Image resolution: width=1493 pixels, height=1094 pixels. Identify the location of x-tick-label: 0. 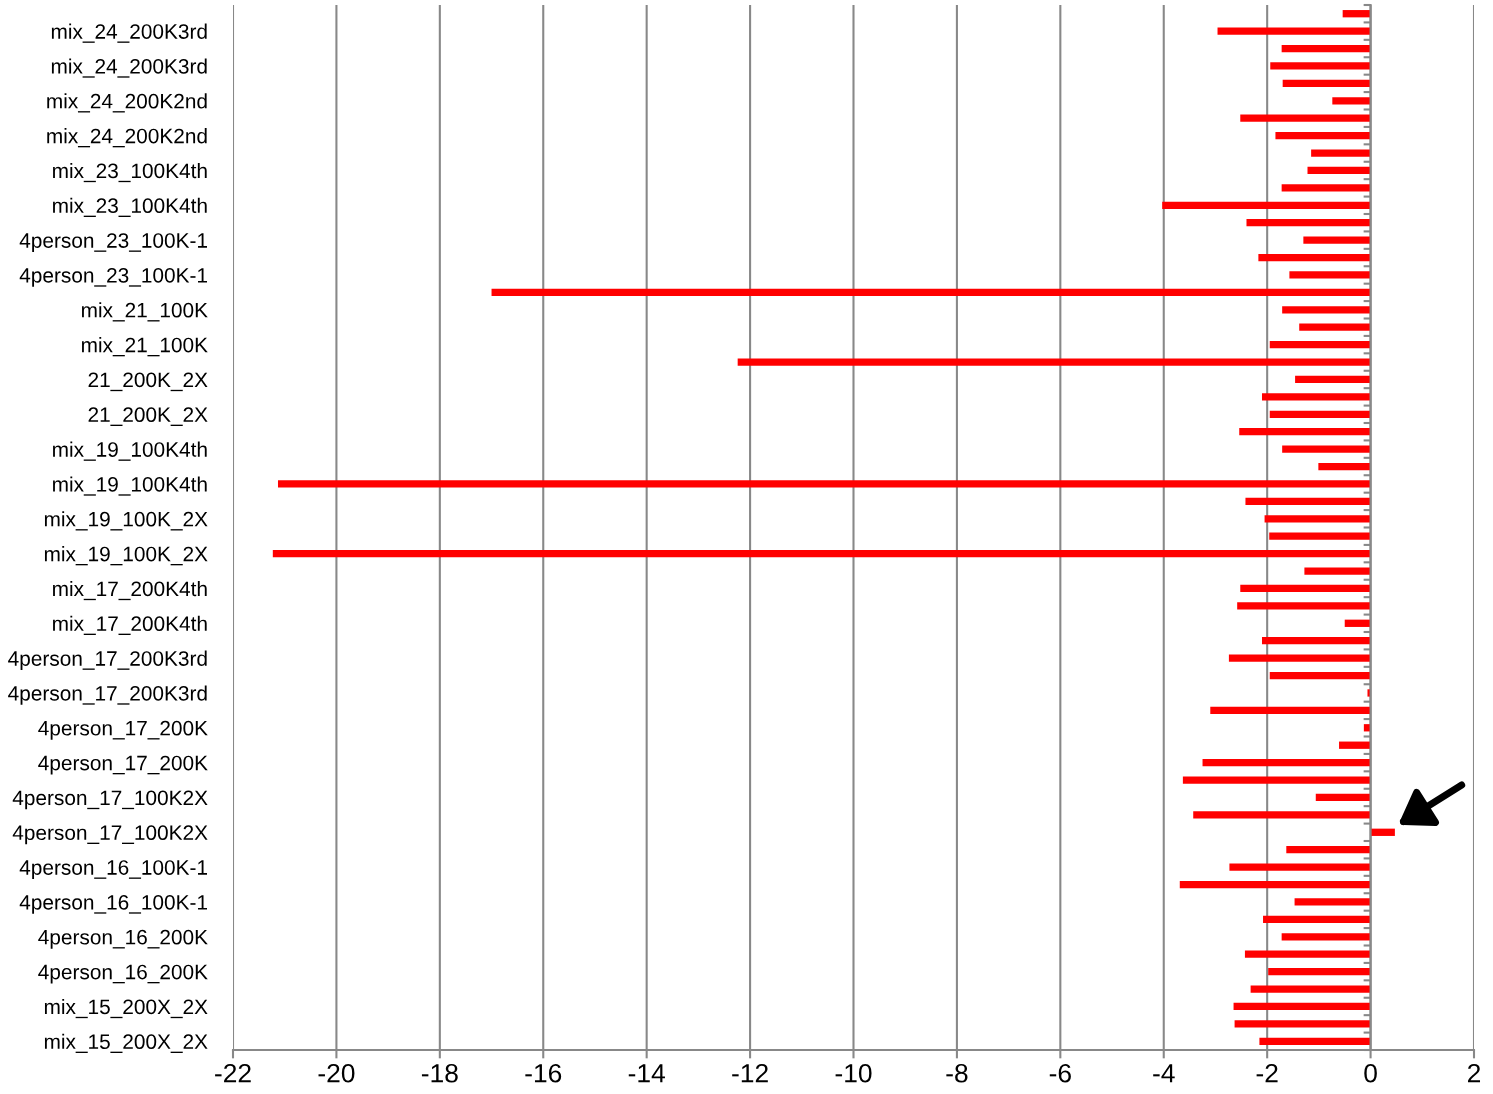
(1370, 1073).